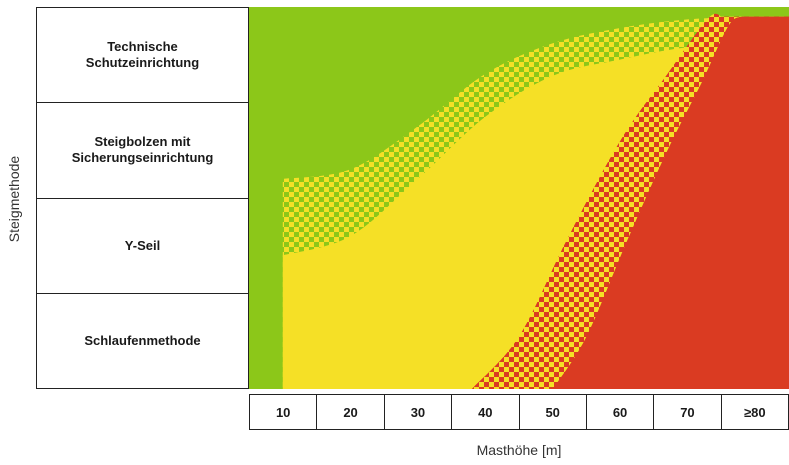 This screenshot has width=789, height=465. I want to click on x-tick-label: ≥80, so click(755, 412).